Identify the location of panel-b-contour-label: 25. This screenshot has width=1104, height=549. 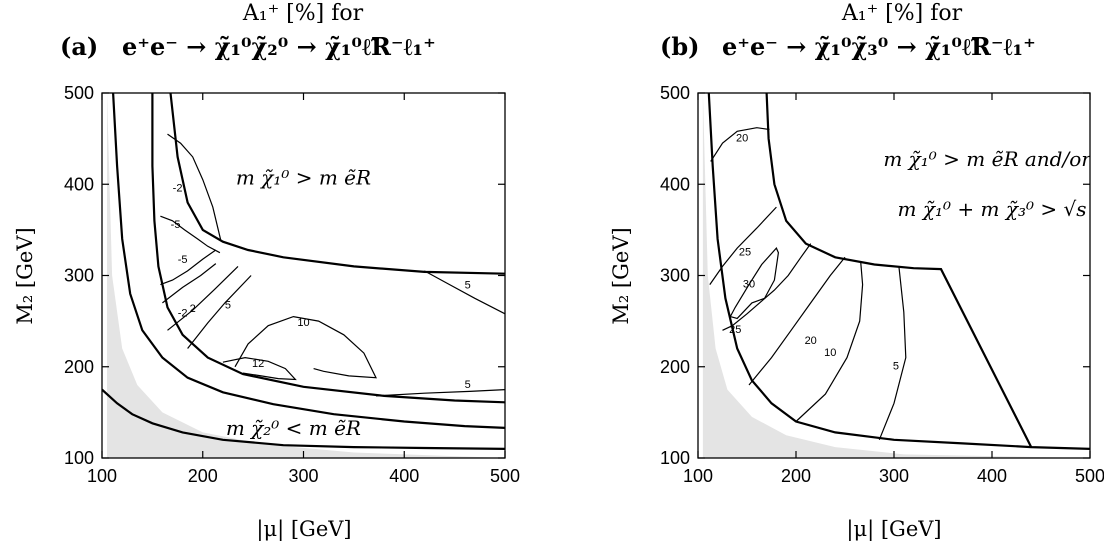
(745, 253).